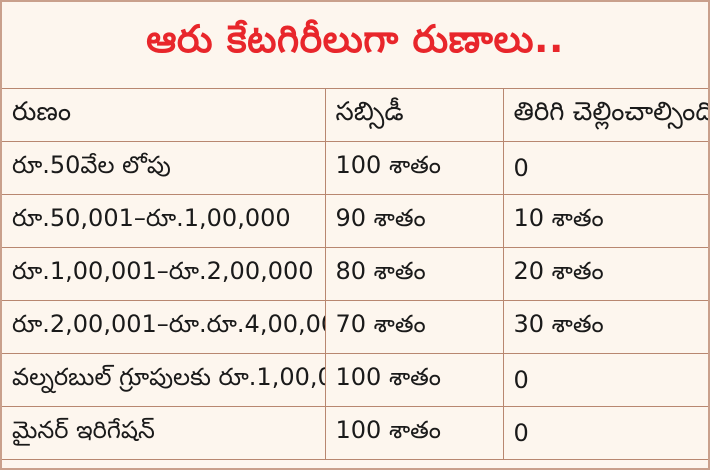 The height and width of the screenshot is (470, 710). I want to click on cell-loan: రూ.50,001–రూ.1,00,000, so click(164, 221).